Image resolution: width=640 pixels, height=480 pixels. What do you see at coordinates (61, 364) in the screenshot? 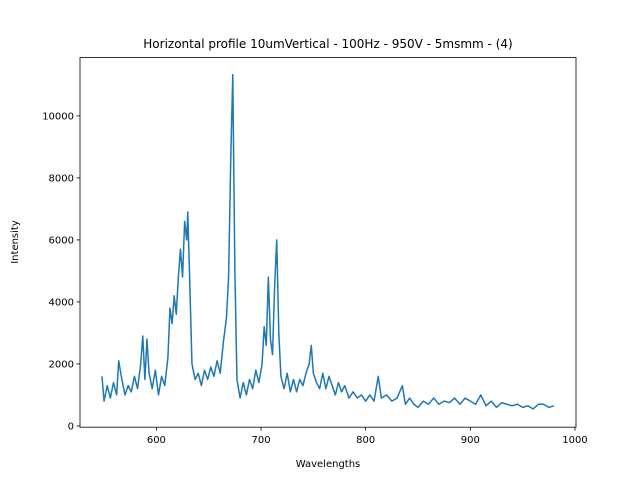
I see `y-tick-label: 2000` at bounding box center [61, 364].